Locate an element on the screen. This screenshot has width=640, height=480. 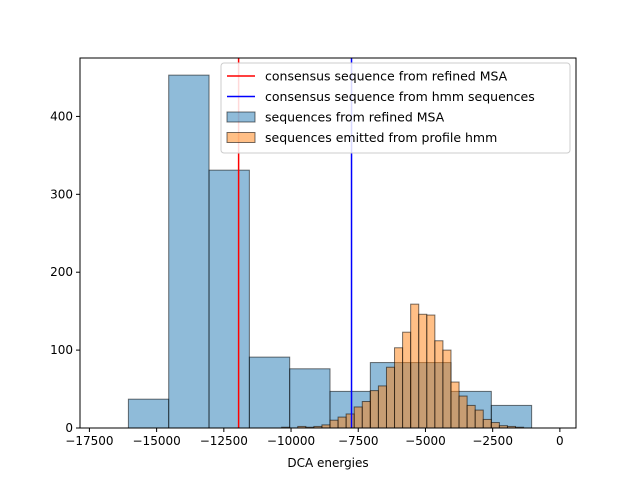
x-axis-ticks: −17500 −15000 −12500 −10000 −7500 −5000 −2500 0 is located at coordinates (314, 438).